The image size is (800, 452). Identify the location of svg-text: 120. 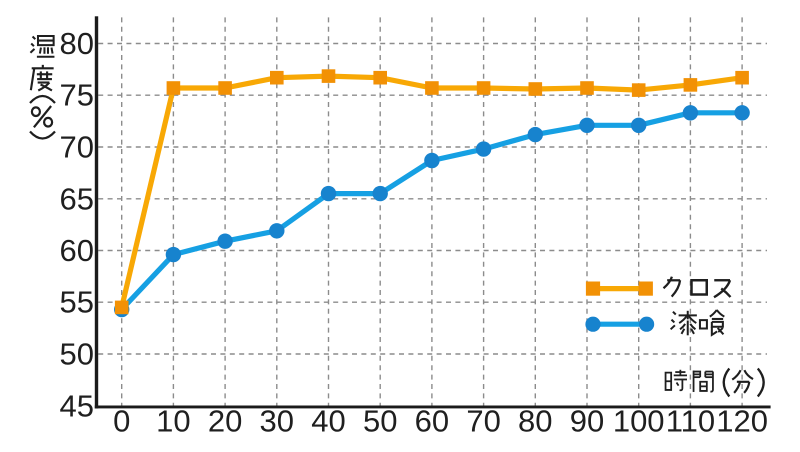
(742, 421).